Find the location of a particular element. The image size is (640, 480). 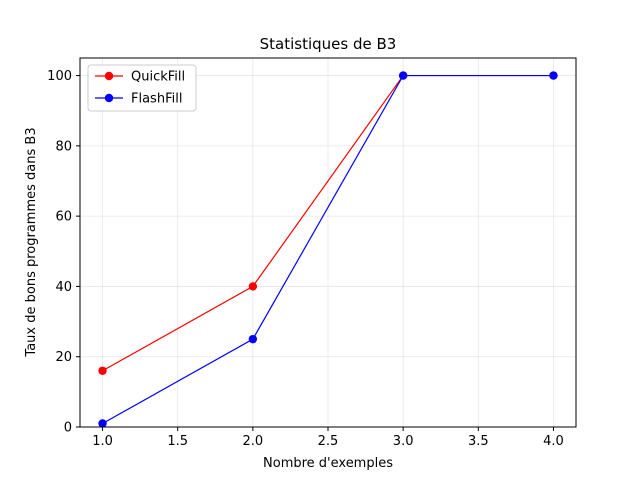

y-tick-label: 40 is located at coordinates (63, 287).